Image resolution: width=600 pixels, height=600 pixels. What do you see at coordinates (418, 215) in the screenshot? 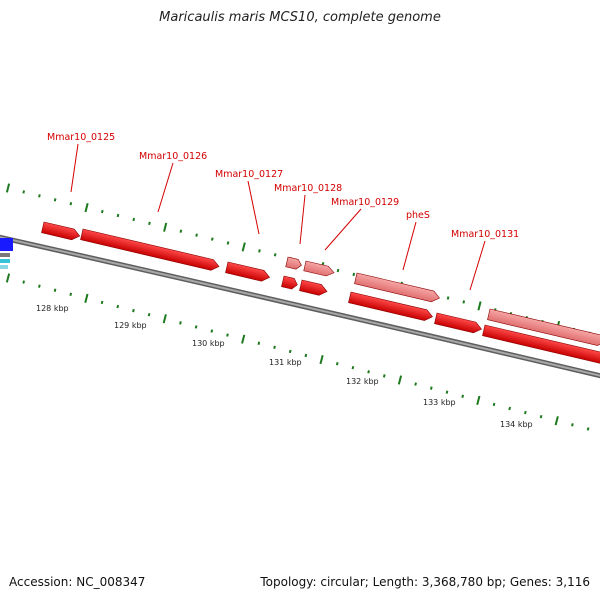
I see `gene-label: pheS` at bounding box center [418, 215].